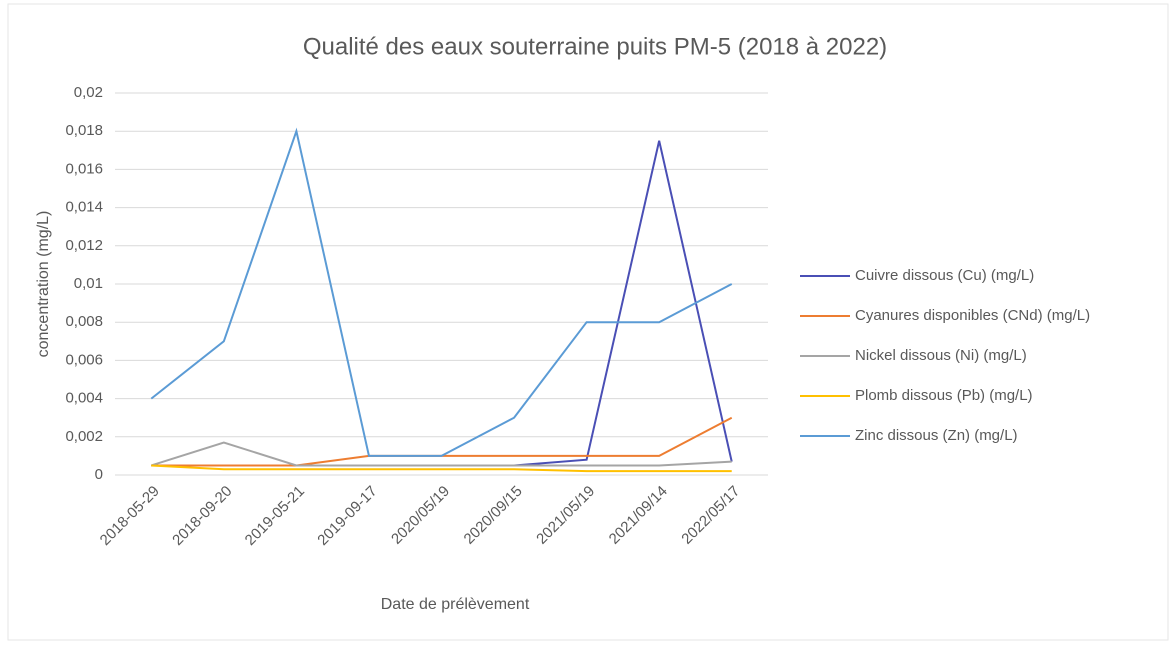 The image size is (1176, 645). Describe the element at coordinates (84, 130) in the screenshot. I see `y-tick-label: 0,018` at that location.